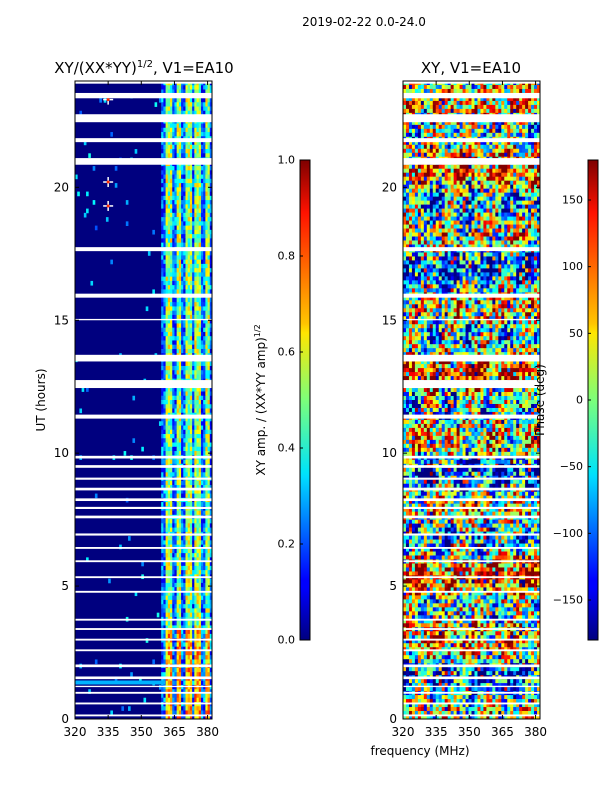 The width and height of the screenshot is (600, 804). Describe the element at coordinates (364, 22) in the screenshot. I see `figure-suptitle: 2019-02-22 0.0-24.0` at that location.